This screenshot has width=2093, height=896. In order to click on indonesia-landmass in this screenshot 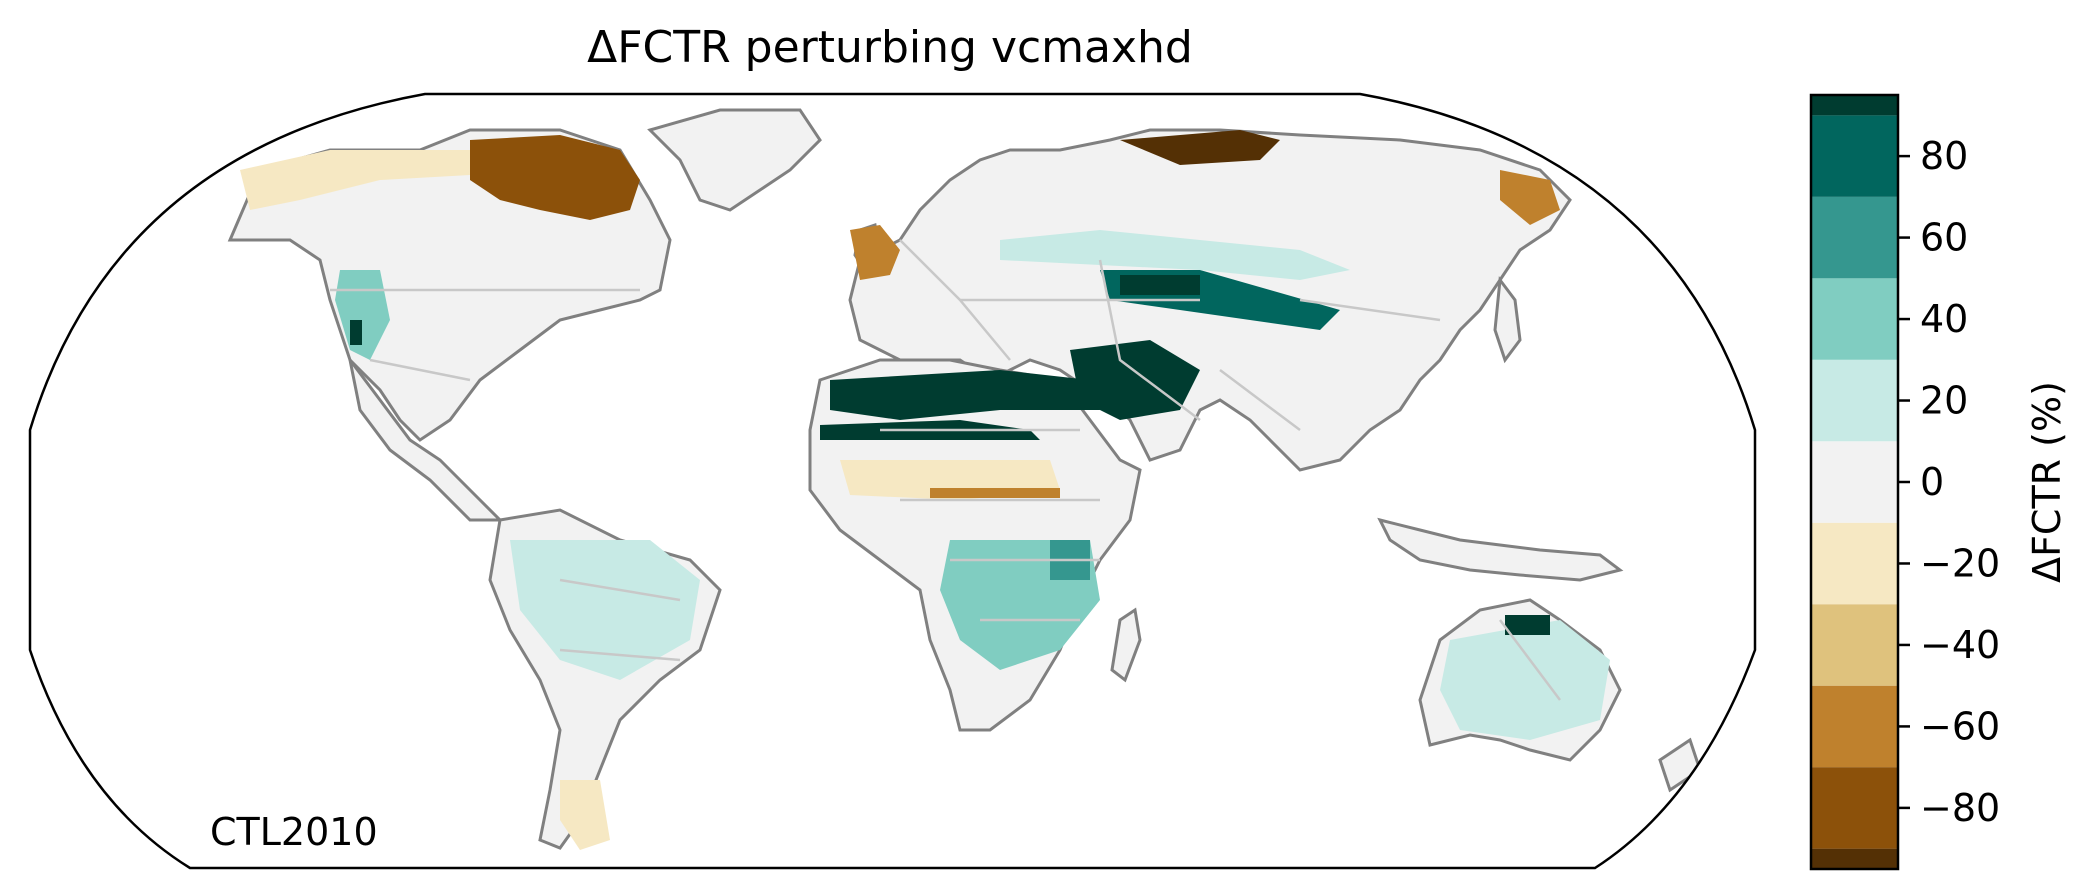, I will do `click(1500, 549)`.